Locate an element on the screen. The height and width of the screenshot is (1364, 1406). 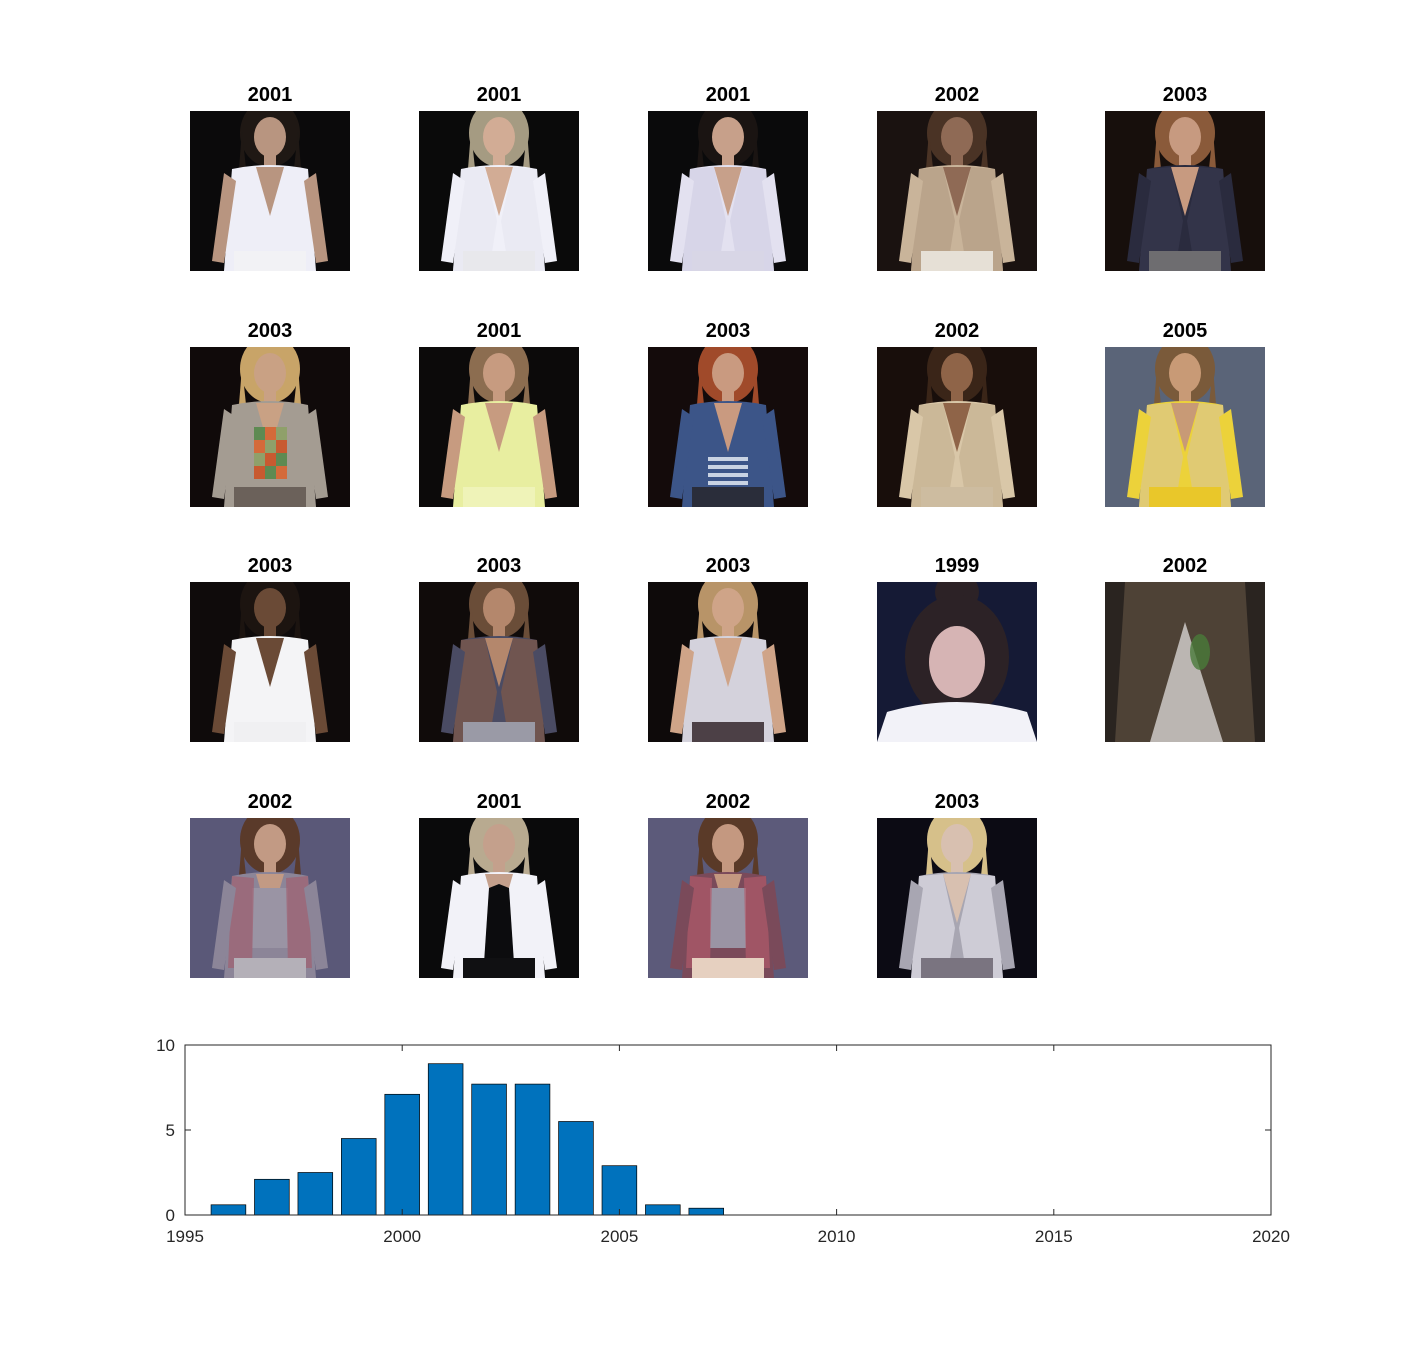
x-tick-label: 2015 is located at coordinates (1054, 1236).